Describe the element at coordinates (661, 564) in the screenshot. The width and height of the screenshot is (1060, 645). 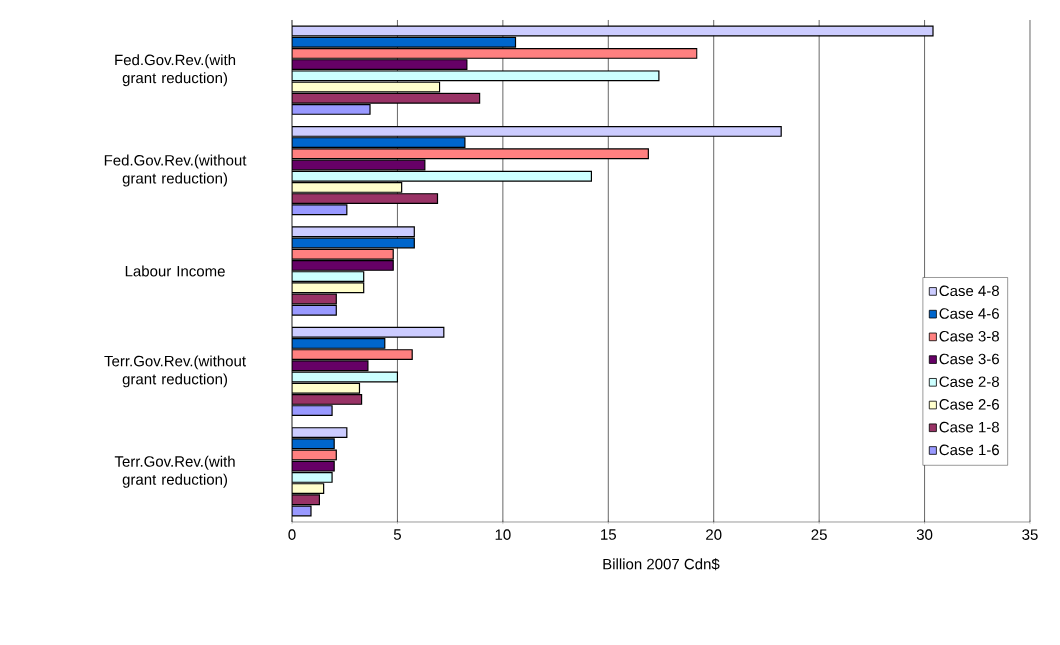
I see `x-axis-title: Billion 2007 Cdn$` at that location.